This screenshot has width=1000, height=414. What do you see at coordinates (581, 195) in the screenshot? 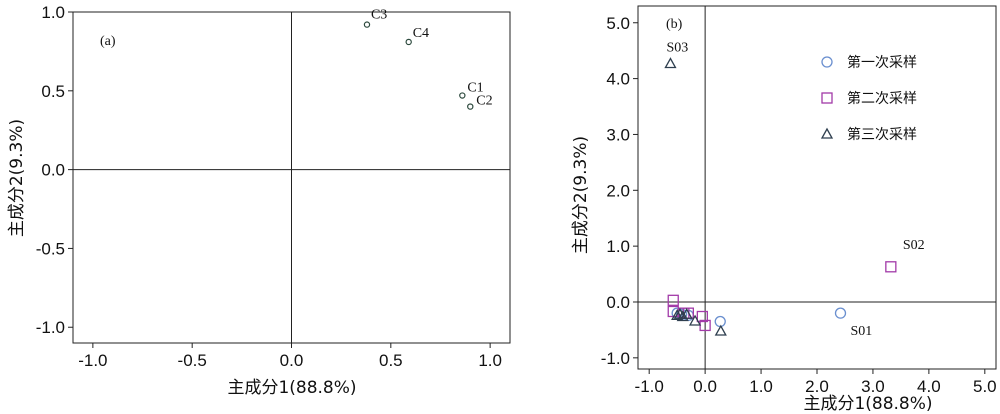
I see `panel-b-y-axis-label: 主成分2(9.3%)` at bounding box center [581, 195].